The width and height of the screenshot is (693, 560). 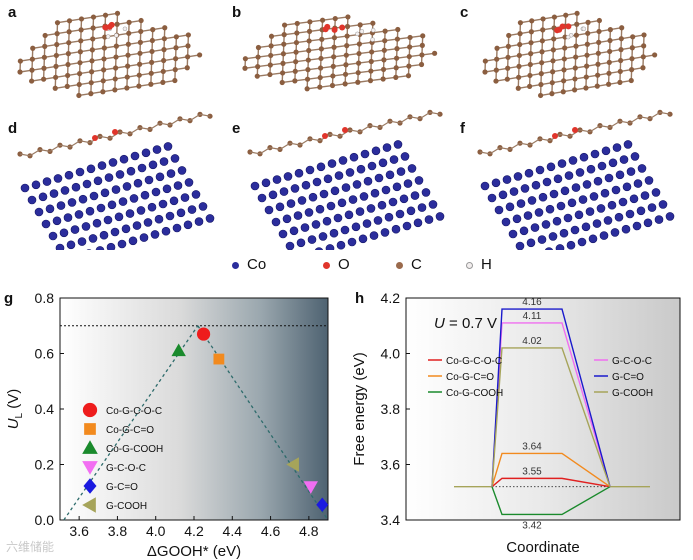 What do you see at coordinates (237, 12) in the screenshot?
I see `panel-label-b: b` at bounding box center [237, 12].